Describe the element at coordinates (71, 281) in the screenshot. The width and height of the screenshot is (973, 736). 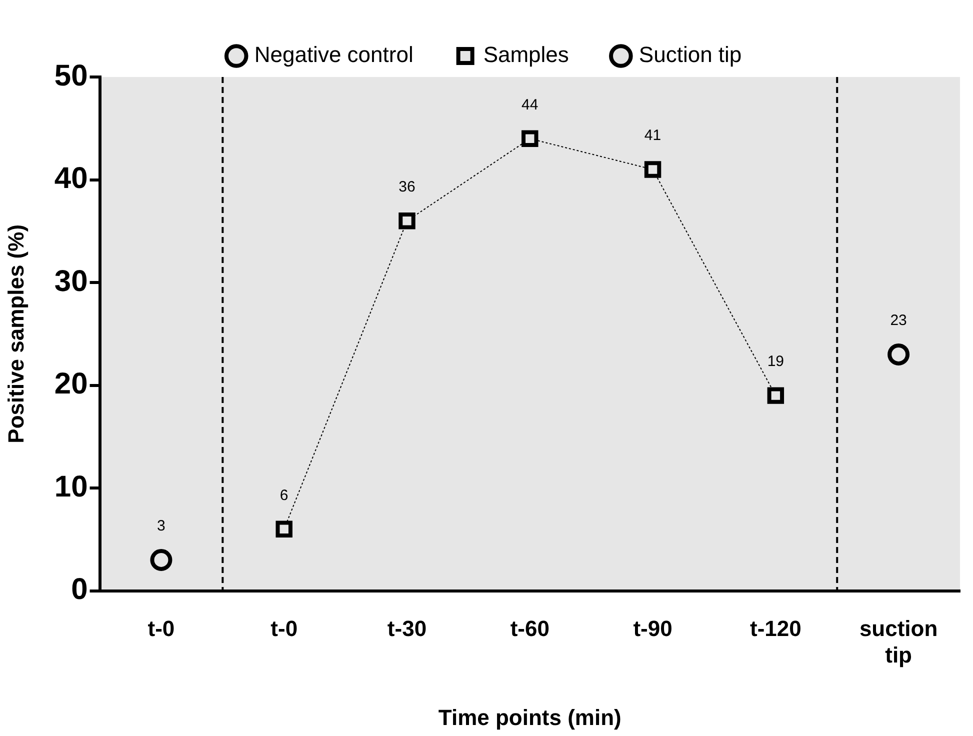
I see `y-tick-label: 30` at that location.